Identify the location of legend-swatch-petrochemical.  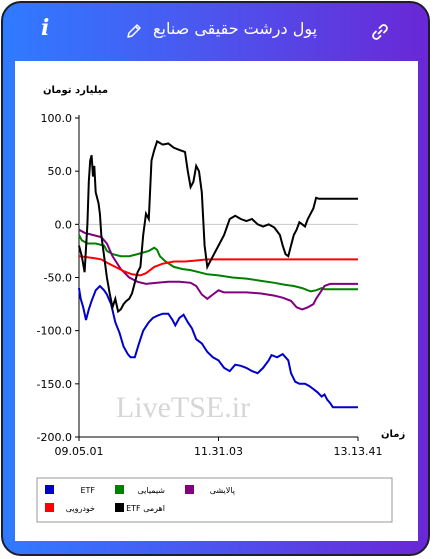
(119, 489).